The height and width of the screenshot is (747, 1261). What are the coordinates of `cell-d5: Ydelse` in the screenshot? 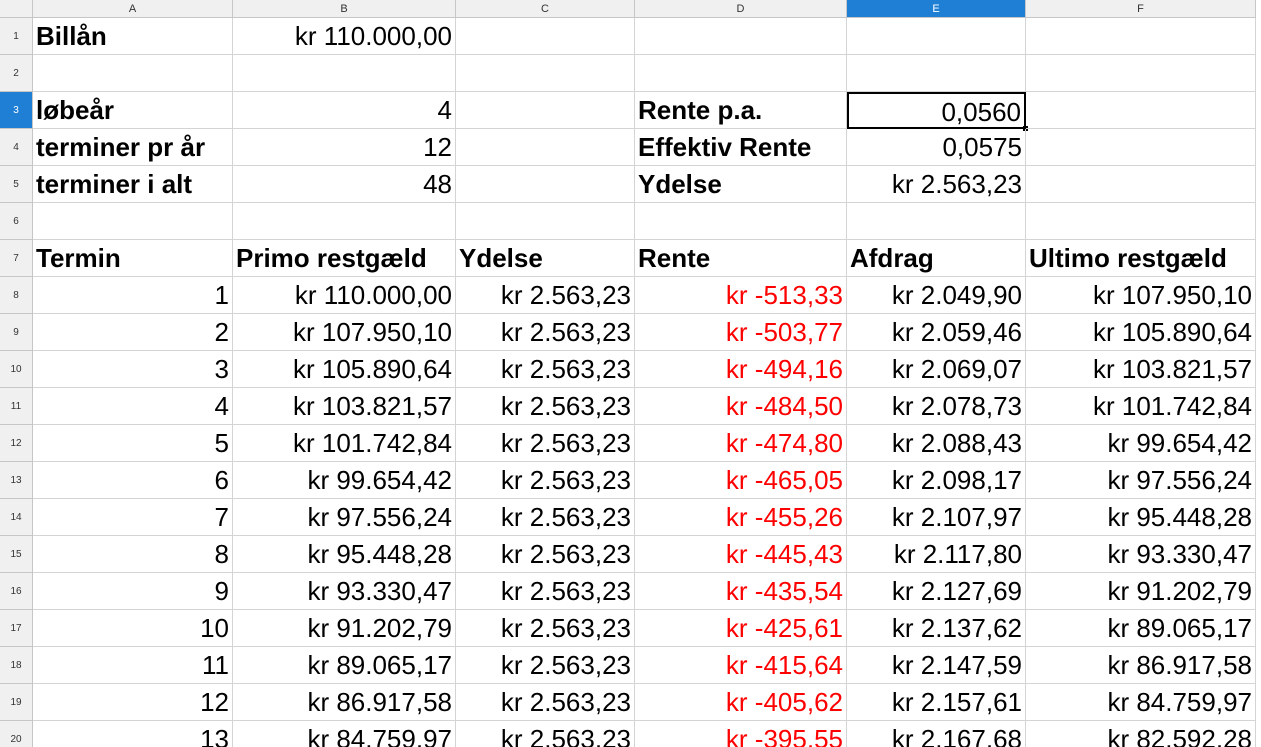 It's located at (741, 184).